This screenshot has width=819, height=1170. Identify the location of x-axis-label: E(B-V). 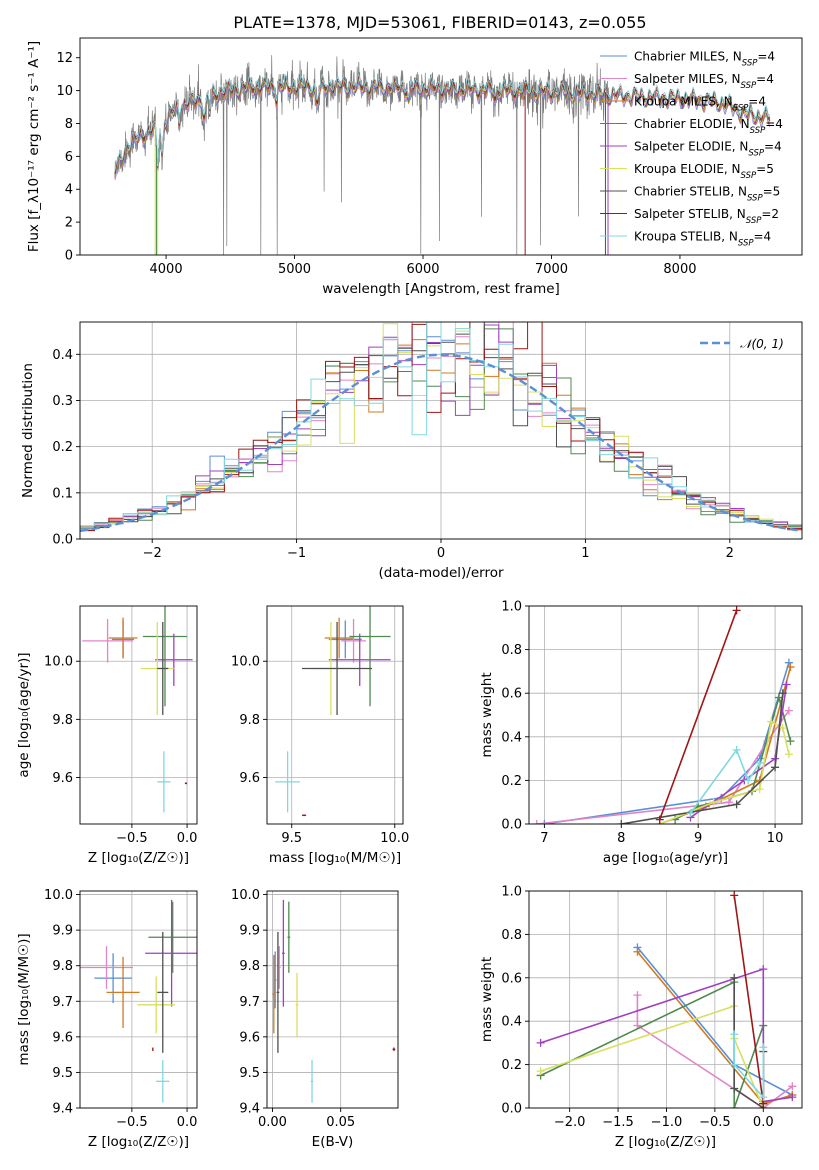
(333, 1142).